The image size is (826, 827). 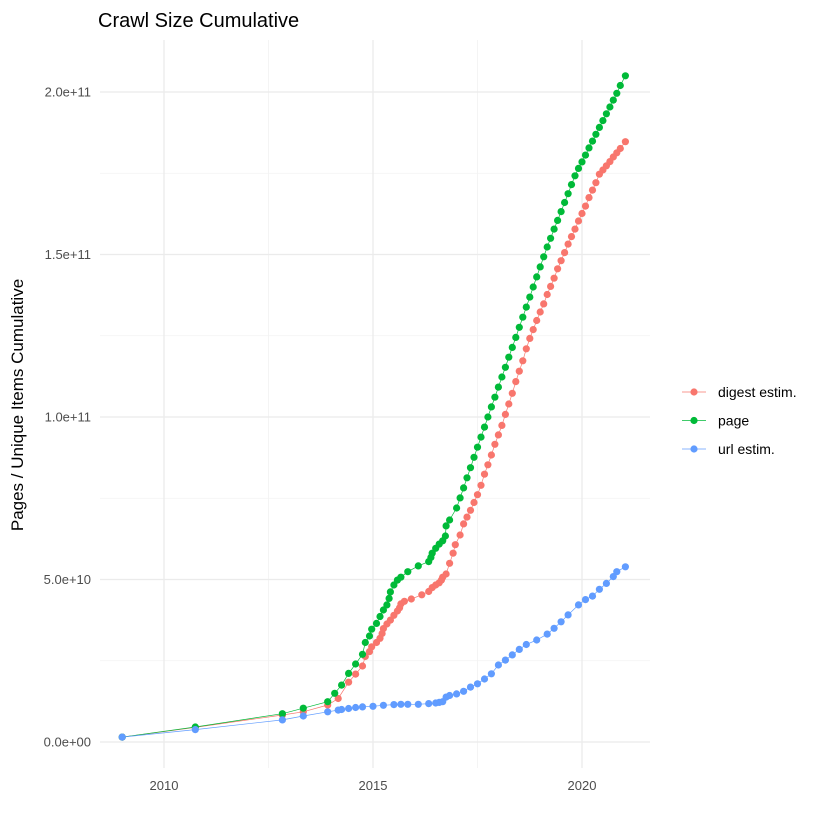 I want to click on legend-item: digest estim., so click(x=739, y=392).